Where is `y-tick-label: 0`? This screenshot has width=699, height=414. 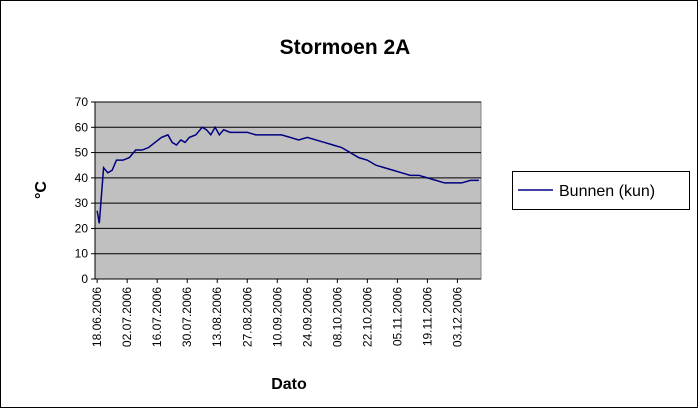 y-tick-label: 0 is located at coordinates (84, 279).